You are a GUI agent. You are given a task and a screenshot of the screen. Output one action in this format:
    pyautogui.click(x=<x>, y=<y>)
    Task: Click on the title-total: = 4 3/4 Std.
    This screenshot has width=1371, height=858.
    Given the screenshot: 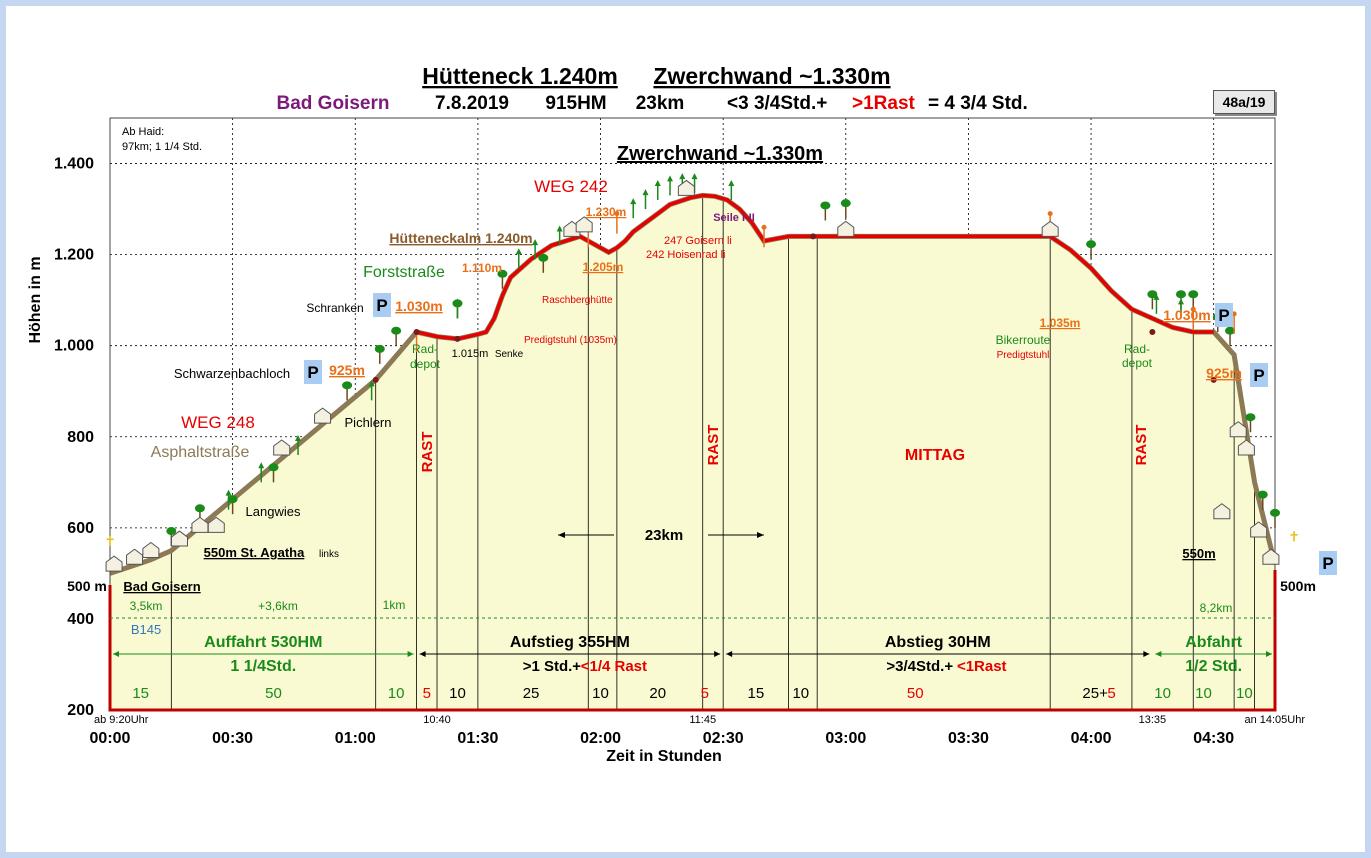 What is the action you would take?
    pyautogui.click(x=978, y=103)
    